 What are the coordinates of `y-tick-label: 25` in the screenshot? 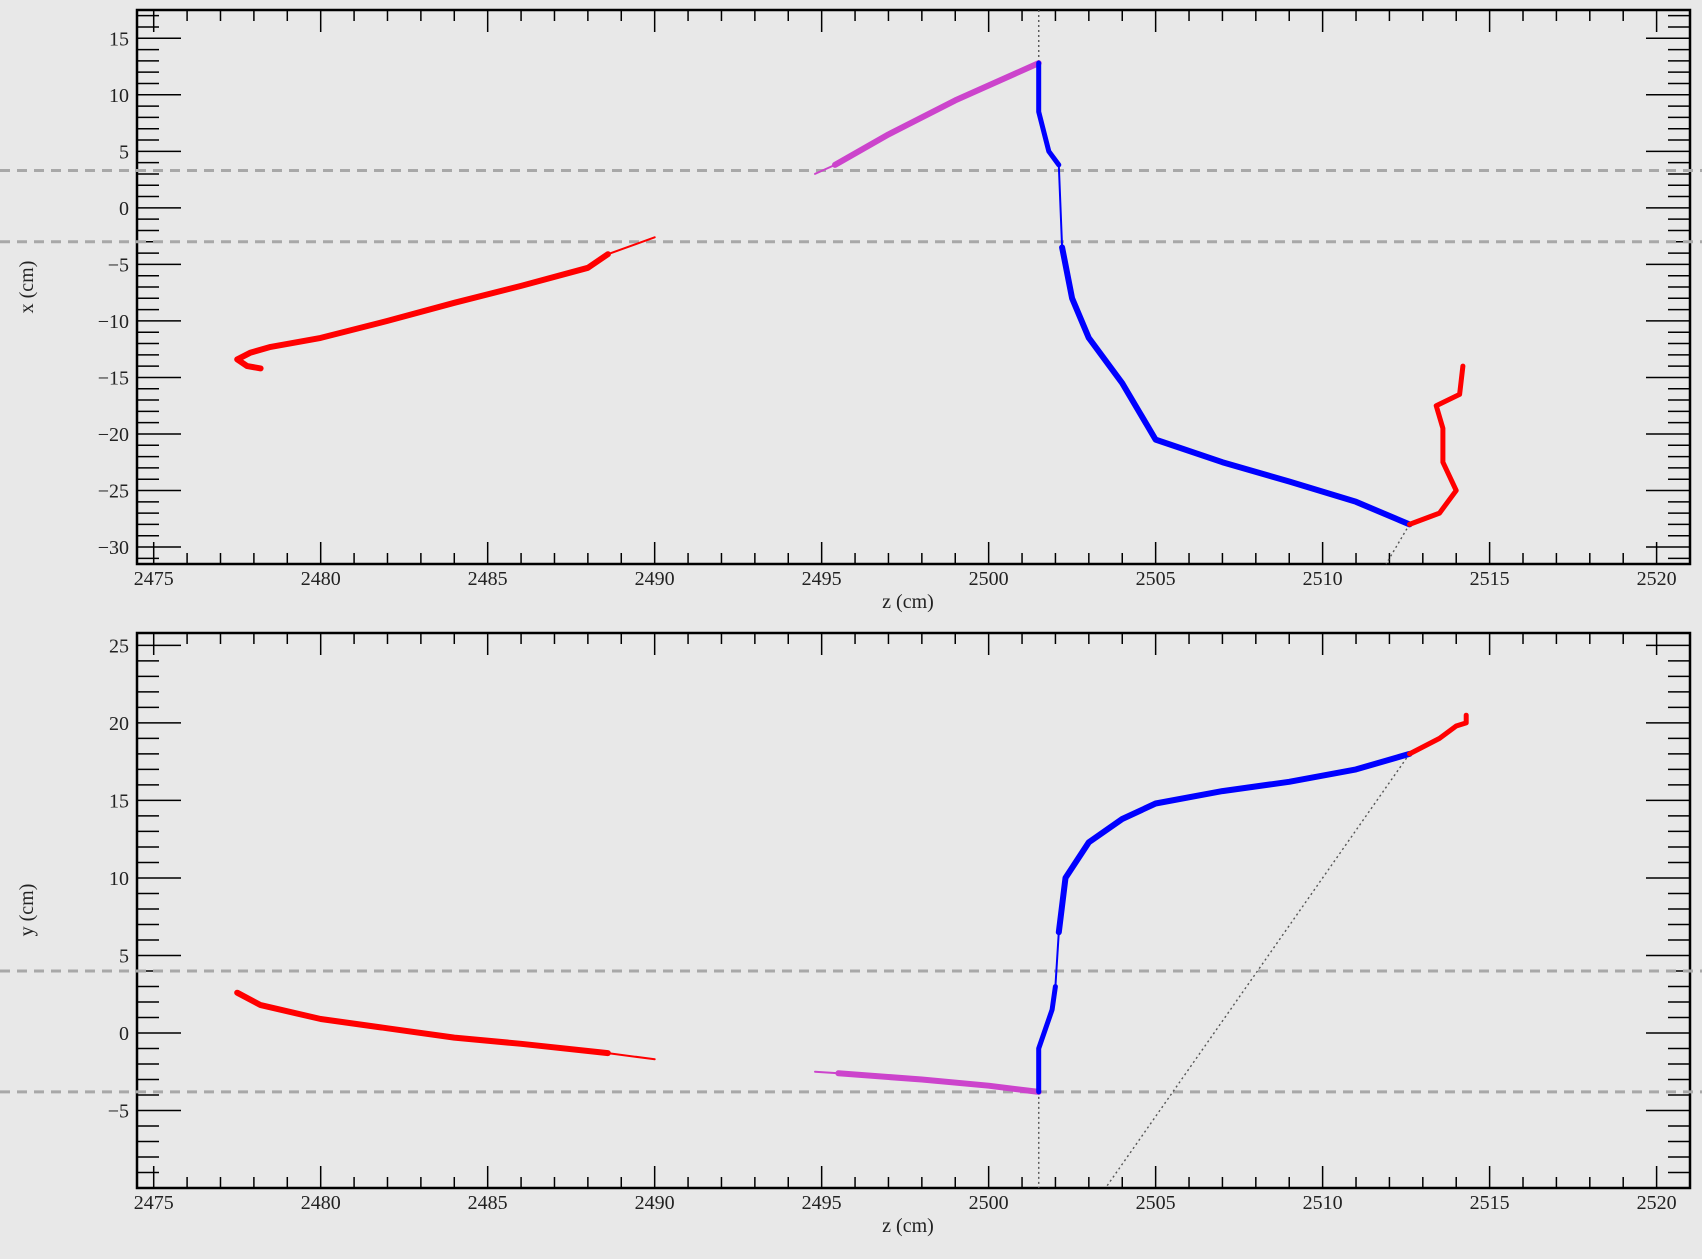 It's located at (119, 646).